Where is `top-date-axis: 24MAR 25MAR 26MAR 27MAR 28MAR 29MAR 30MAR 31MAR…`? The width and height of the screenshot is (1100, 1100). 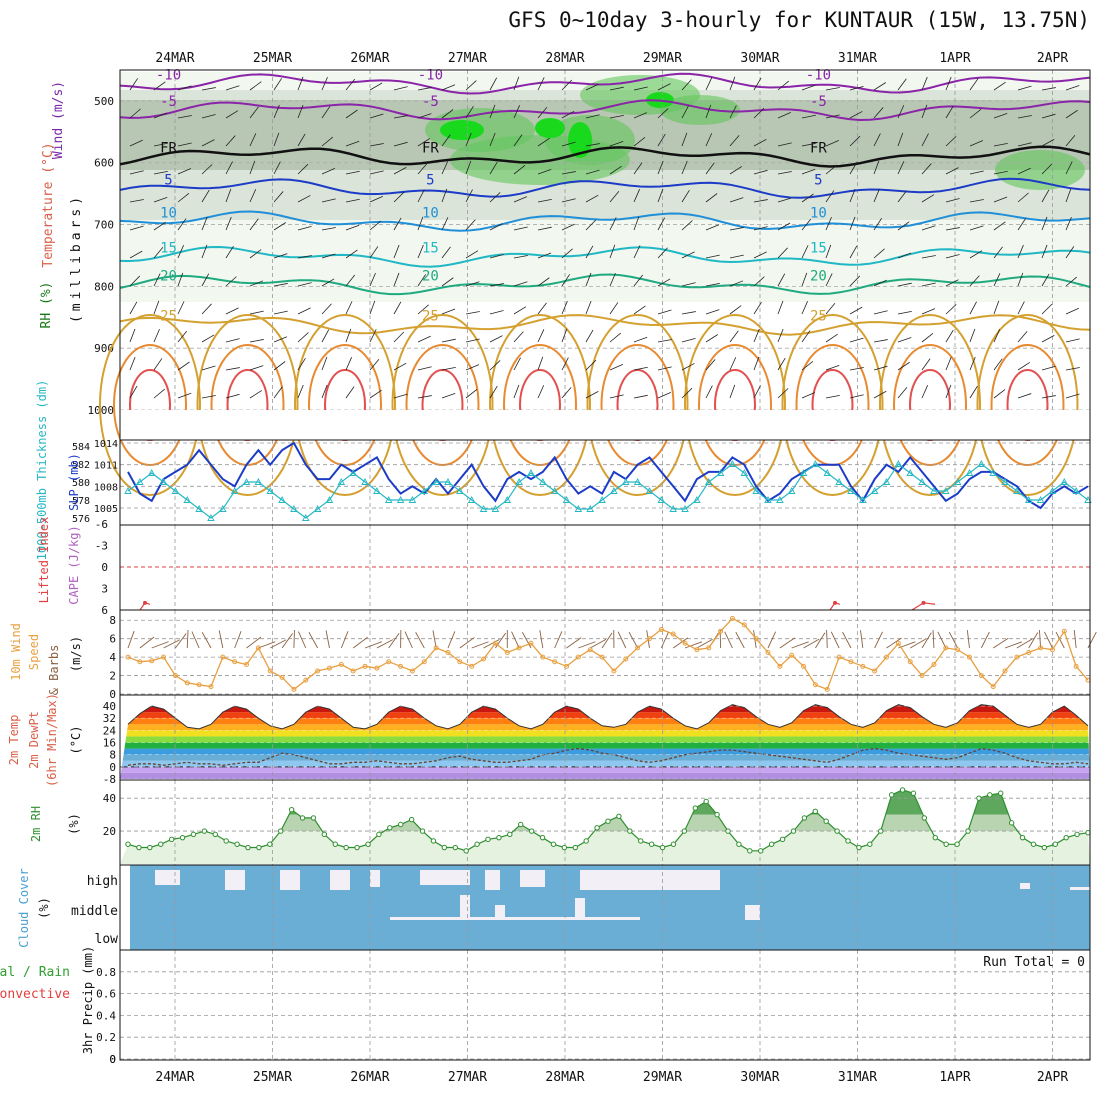 top-date-axis: 24MAR 25MAR 26MAR 27MAR 28MAR 29MAR 30MAR 31MAR… is located at coordinates (611, 58).